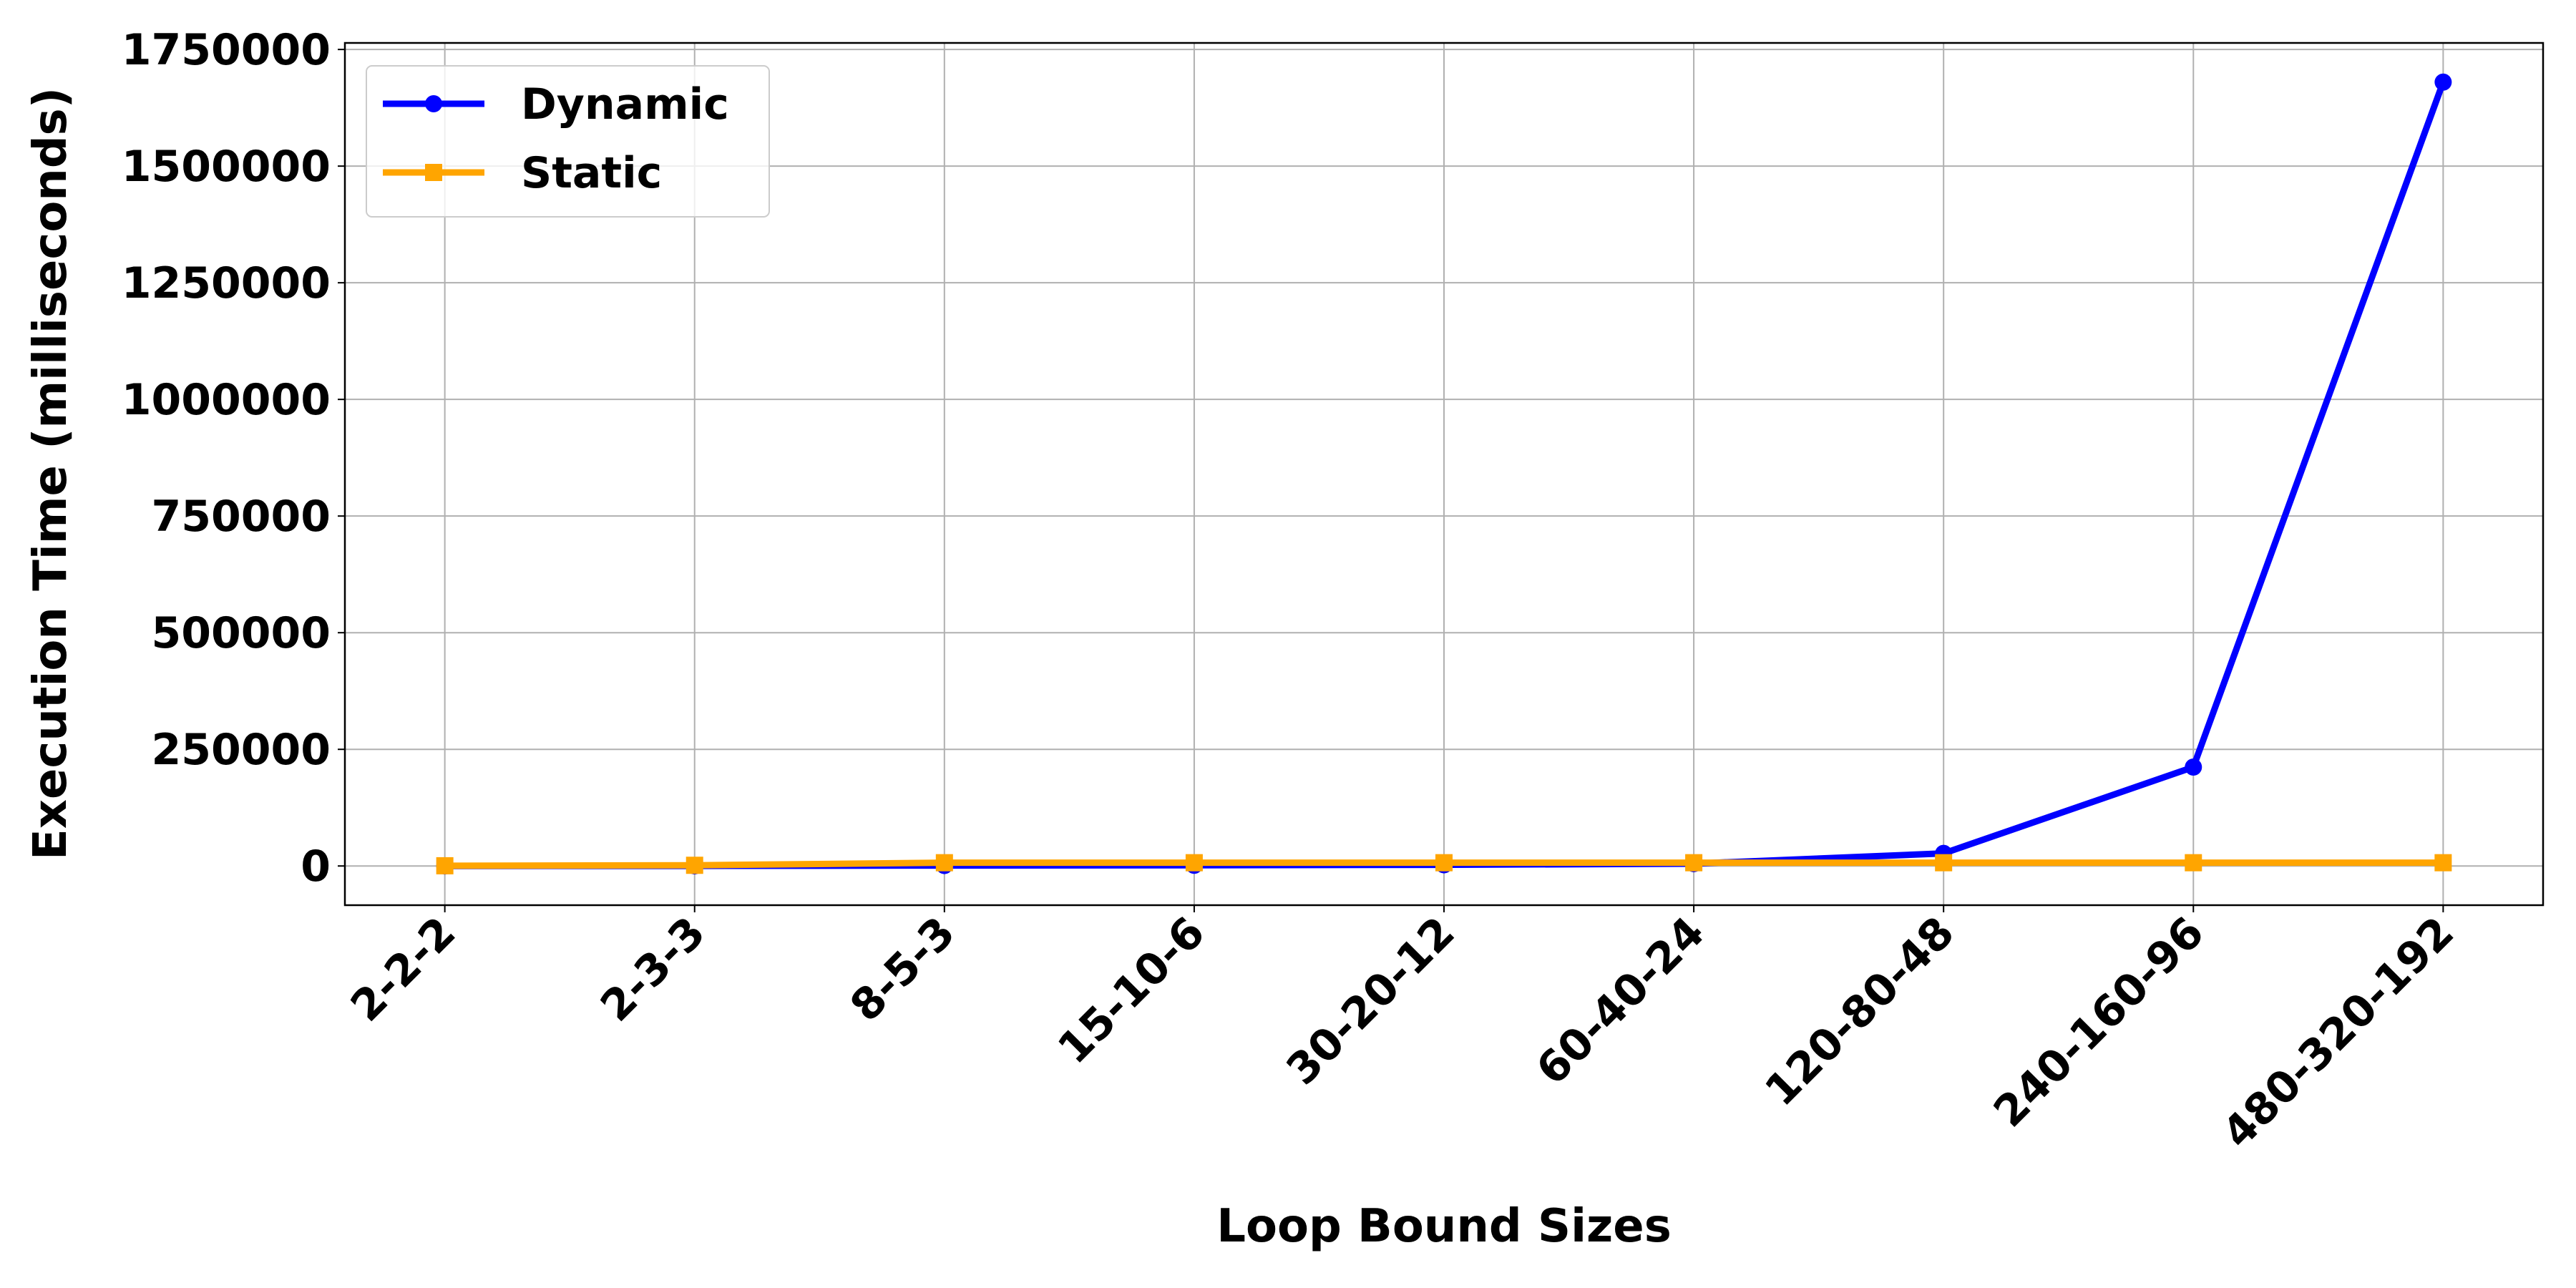 The height and width of the screenshot is (1288, 2576). Describe the element at coordinates (226, 283) in the screenshot. I see `y-tick-label: 1250000` at that location.